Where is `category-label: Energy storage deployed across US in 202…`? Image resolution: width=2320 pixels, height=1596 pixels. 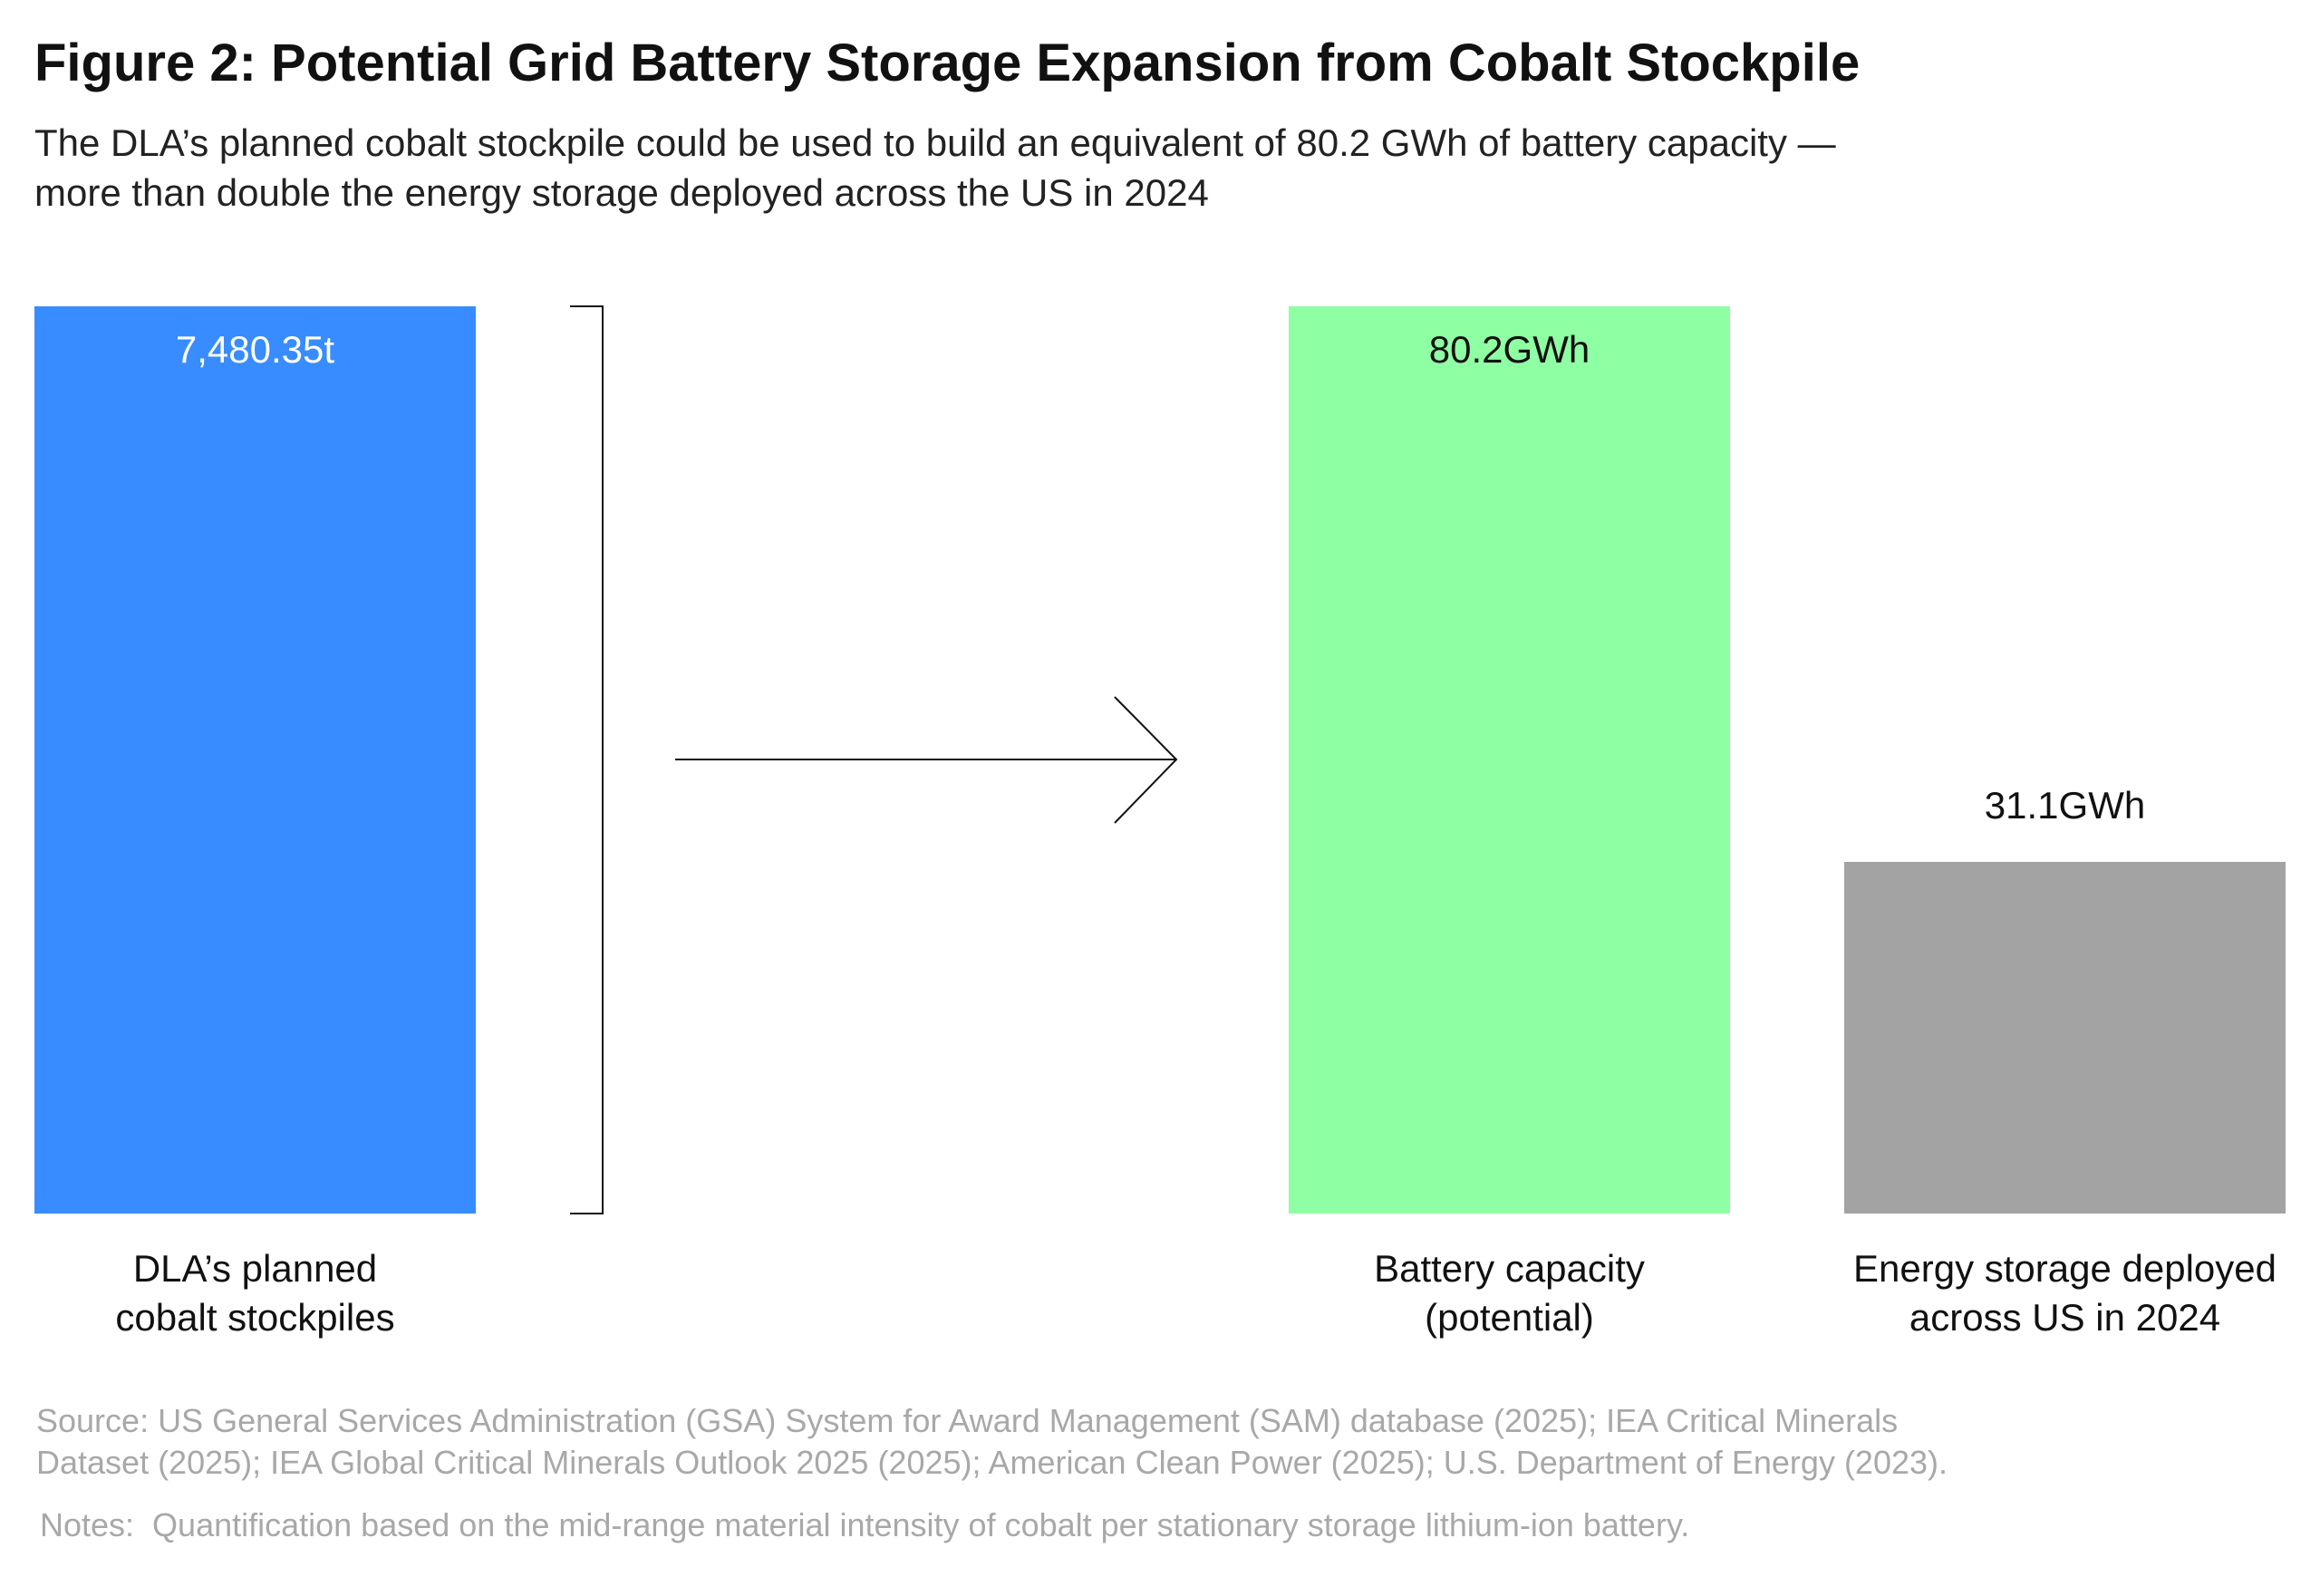
category-label: Energy storage deployed across US in 202… is located at coordinates (2064, 1293).